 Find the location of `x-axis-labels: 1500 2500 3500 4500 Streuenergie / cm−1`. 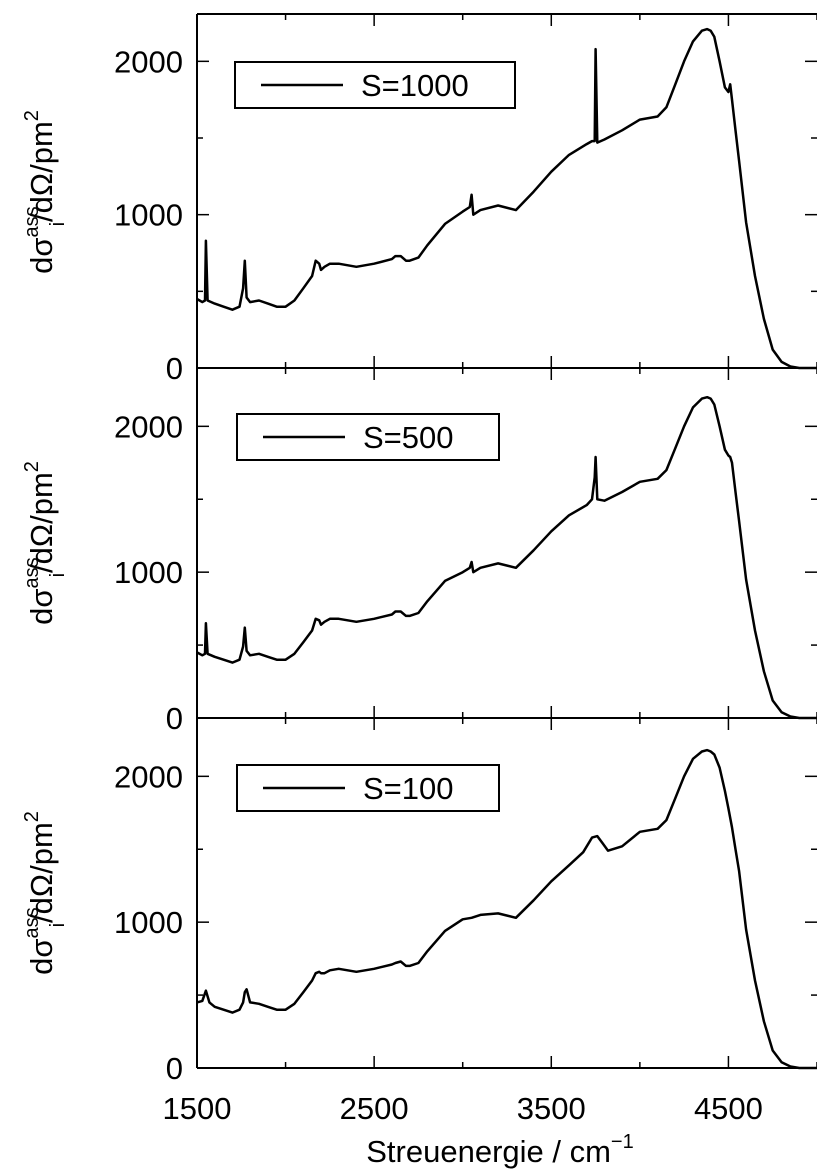

x-axis-labels: 1500 2500 3500 4500 Streuenergie / cm−1 is located at coordinates (463, 1130).